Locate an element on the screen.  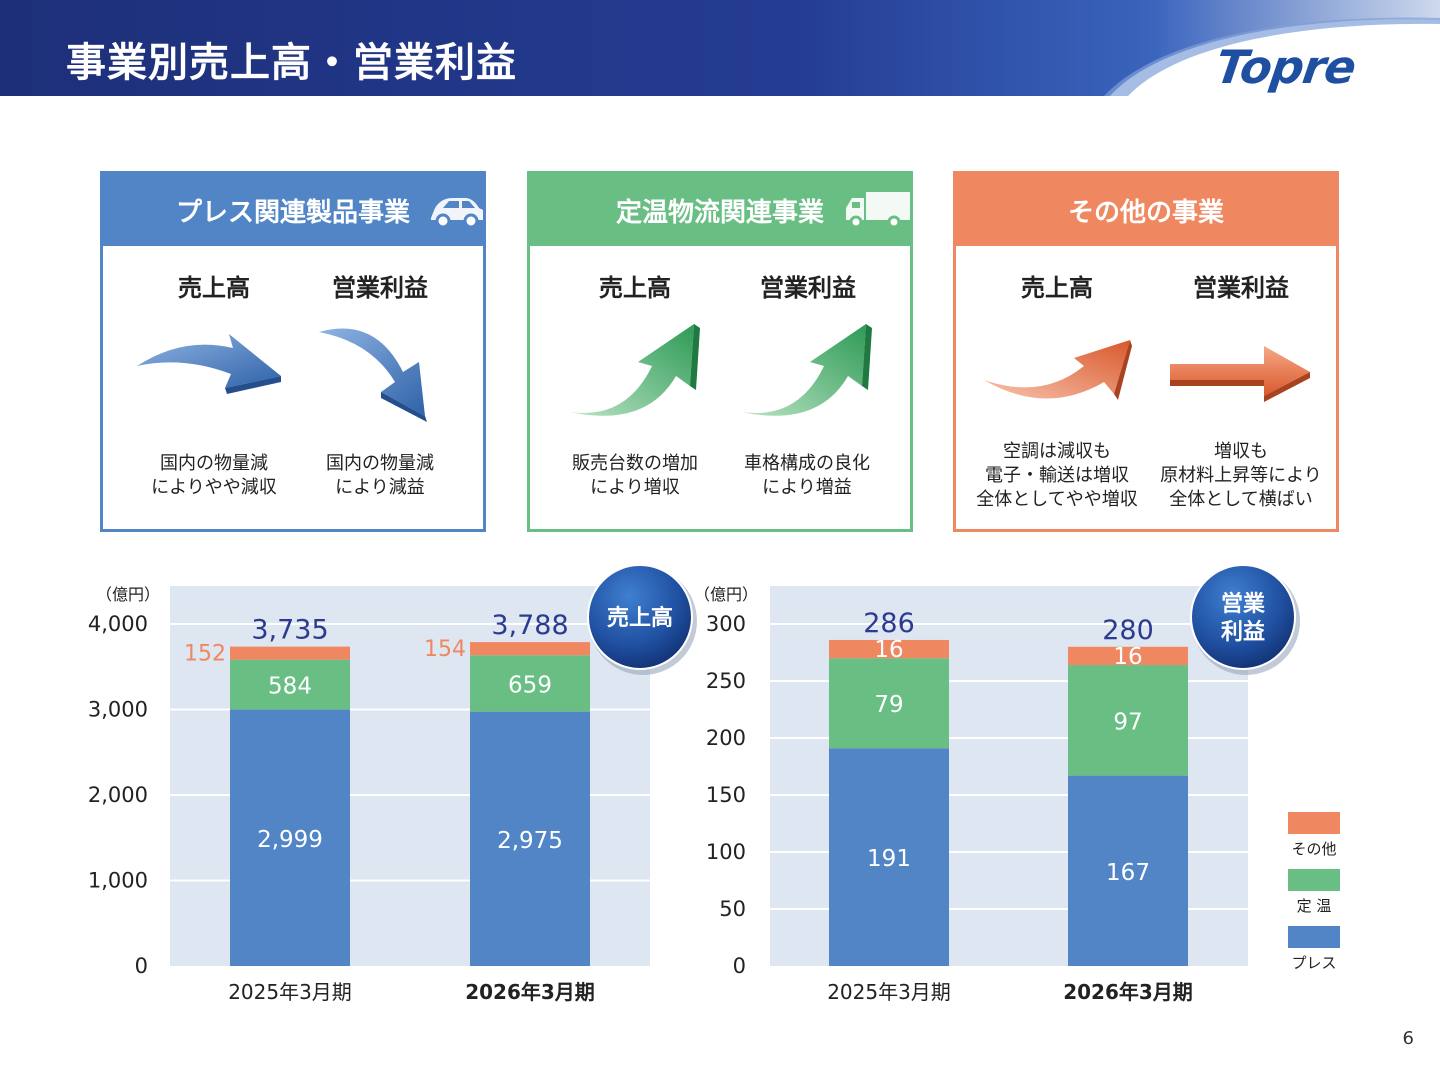
page-title: 事業別売上高・営業利益 is located at coordinates (291, 63).